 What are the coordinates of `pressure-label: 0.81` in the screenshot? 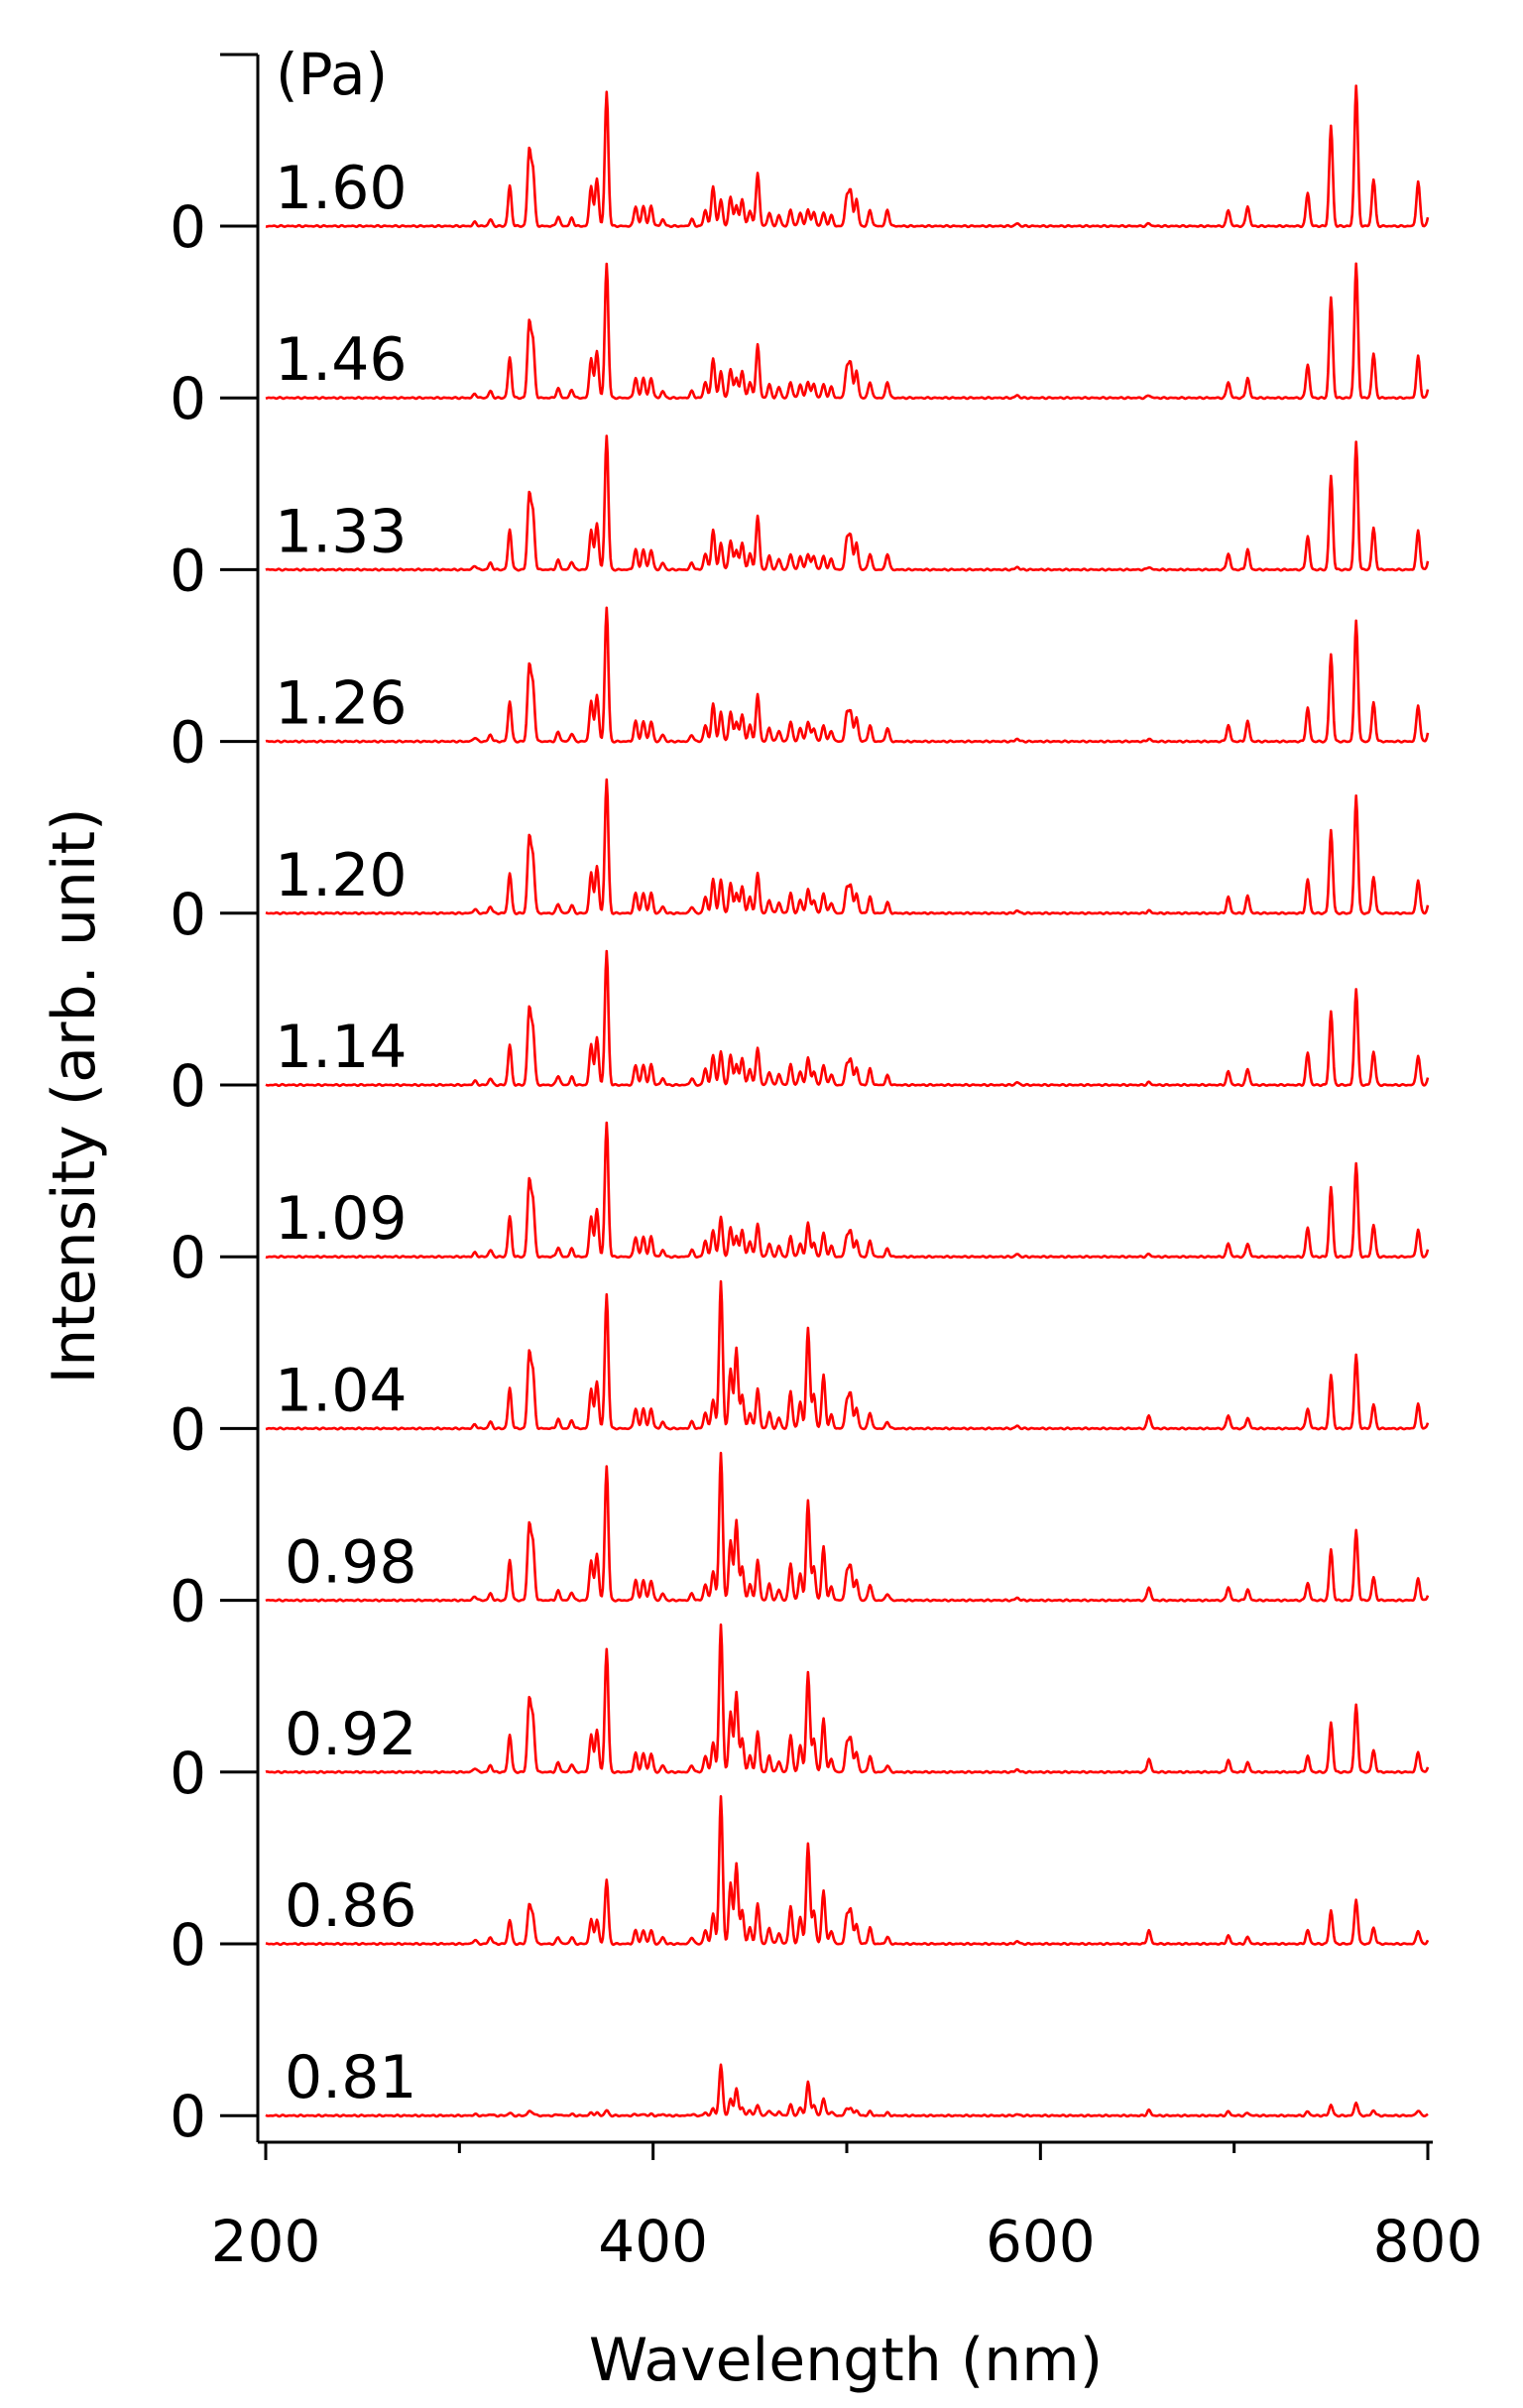 It's located at (351, 2078).